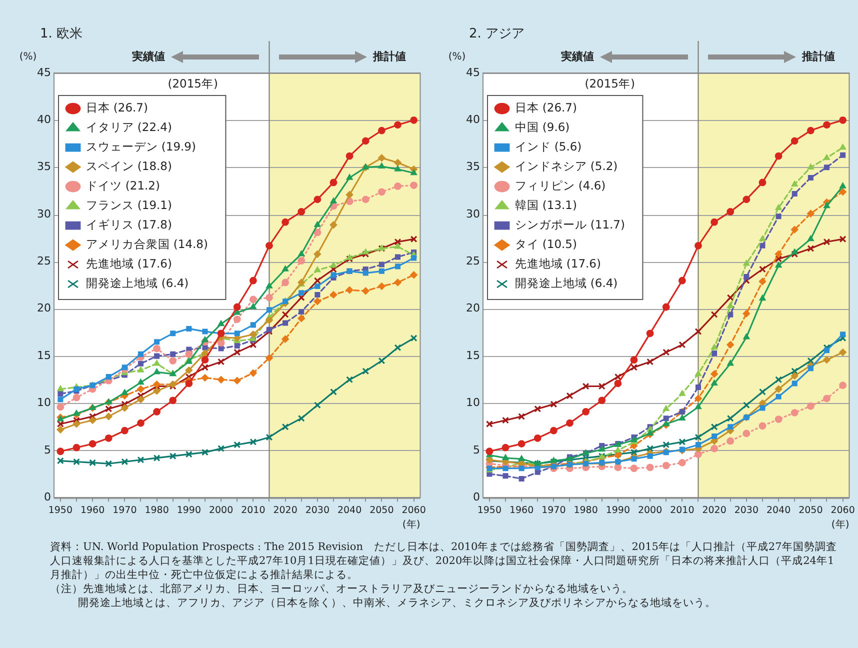  Describe the element at coordinates (397, 603) in the screenshot. I see `text: 開発途上地域とは、アフリカ、アジア（日本を除く）、中南米、メラネシア、ミクロネシア及びポリネシアからなる地域をいう。` at that location.